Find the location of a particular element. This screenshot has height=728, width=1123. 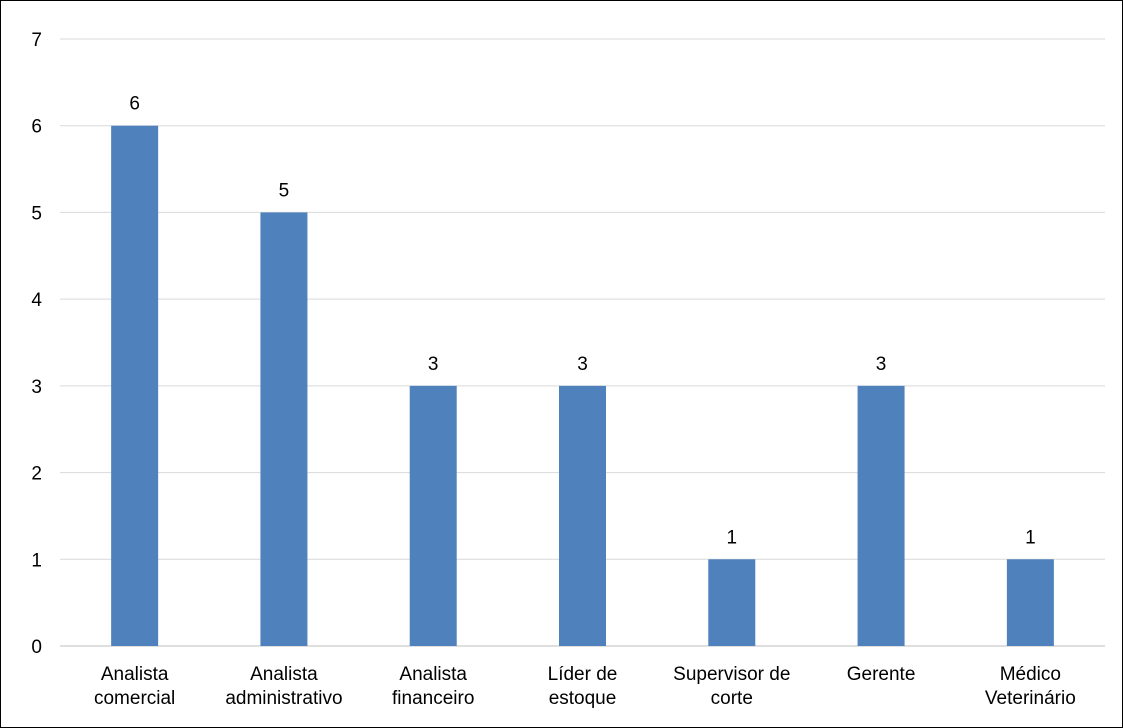

category-label-line: corte is located at coordinates (732, 698).